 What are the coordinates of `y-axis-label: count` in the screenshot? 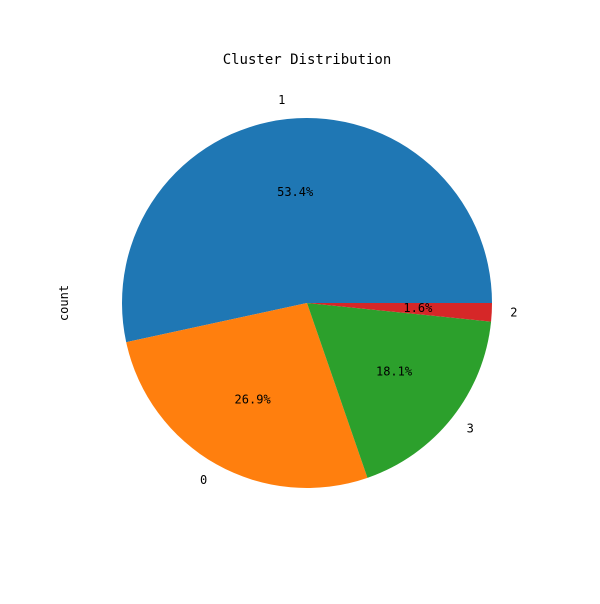 It's located at (64, 303).